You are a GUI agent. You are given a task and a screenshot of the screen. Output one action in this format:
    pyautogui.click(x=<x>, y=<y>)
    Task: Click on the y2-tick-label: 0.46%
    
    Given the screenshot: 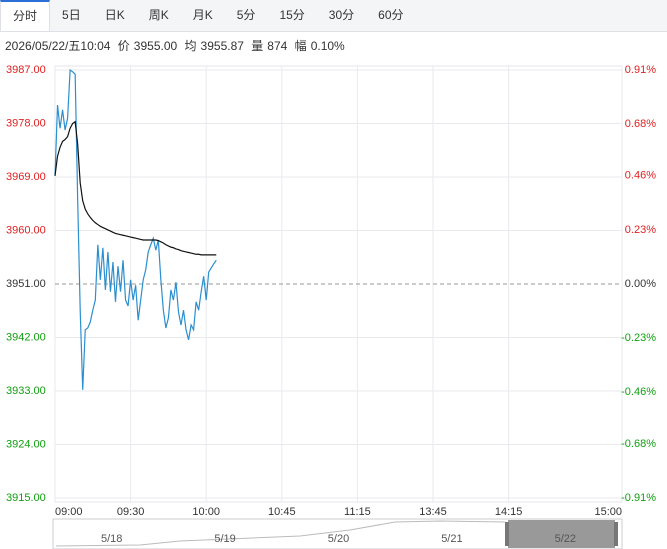 What is the action you would take?
    pyautogui.click(x=640, y=176)
    